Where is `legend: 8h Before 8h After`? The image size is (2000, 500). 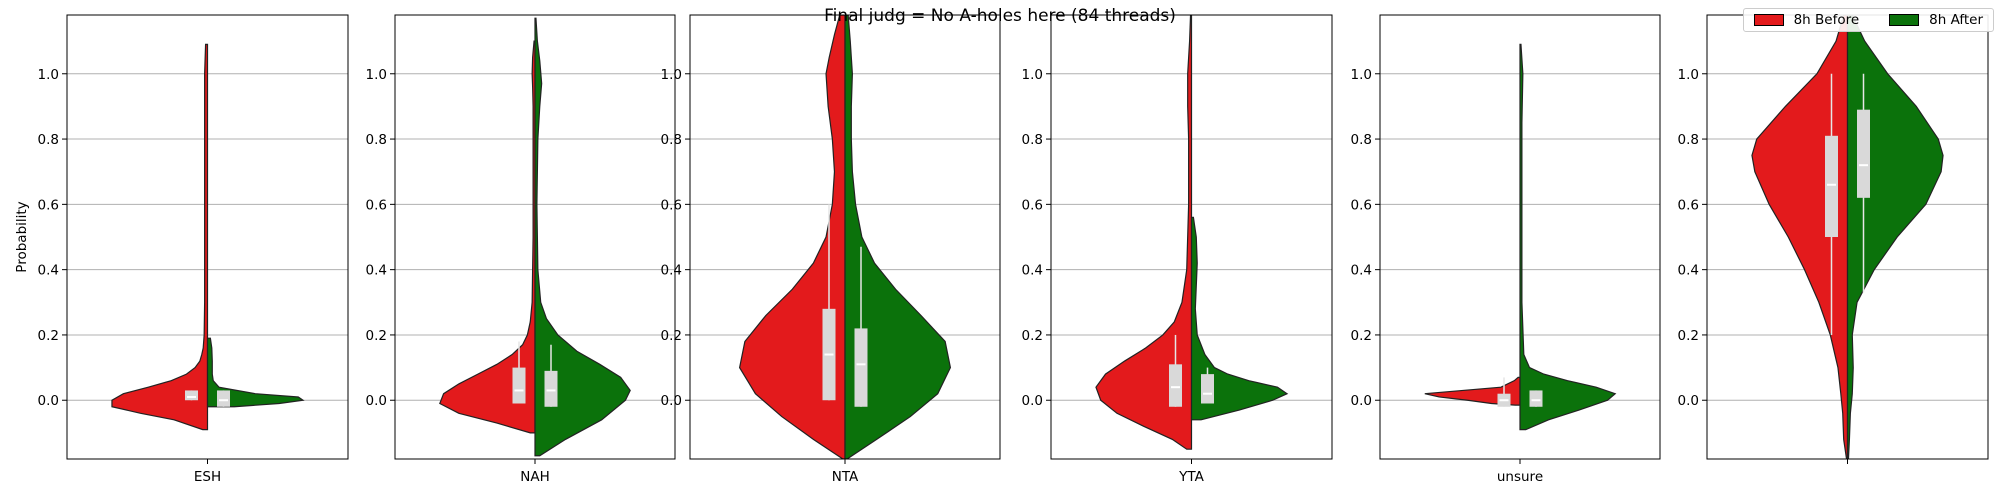
legend: 8h Before 8h After is located at coordinates (1868, 20).